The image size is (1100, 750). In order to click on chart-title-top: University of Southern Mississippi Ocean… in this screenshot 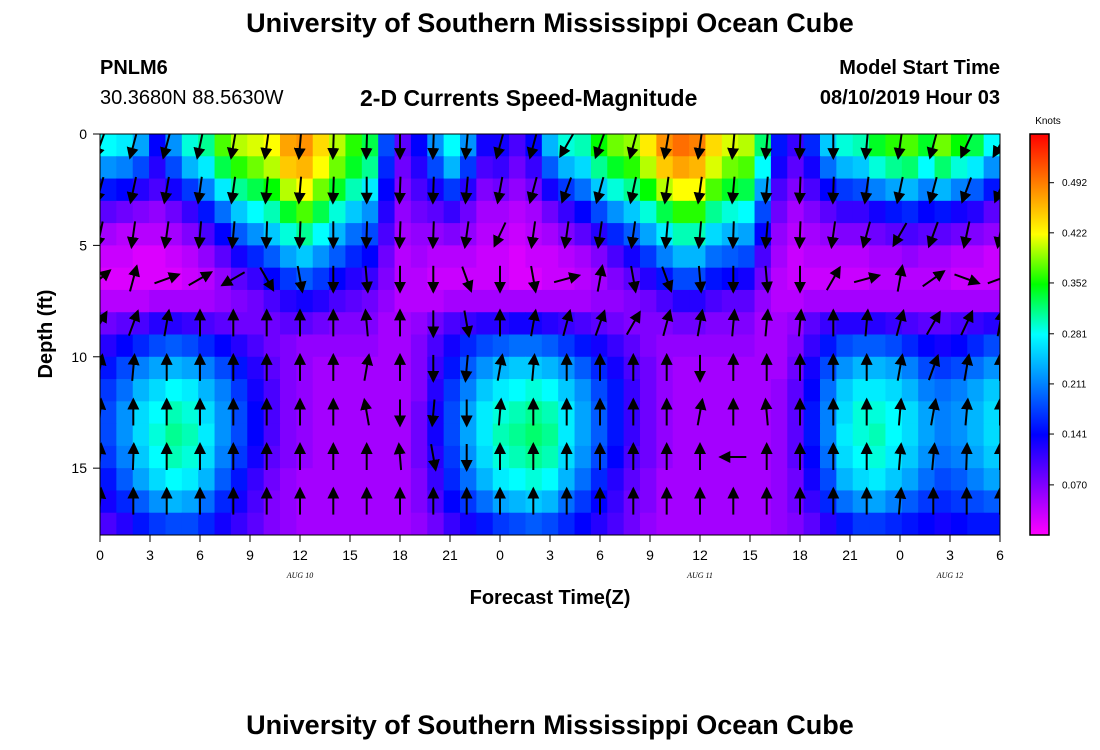, I will do `click(550, 23)`.